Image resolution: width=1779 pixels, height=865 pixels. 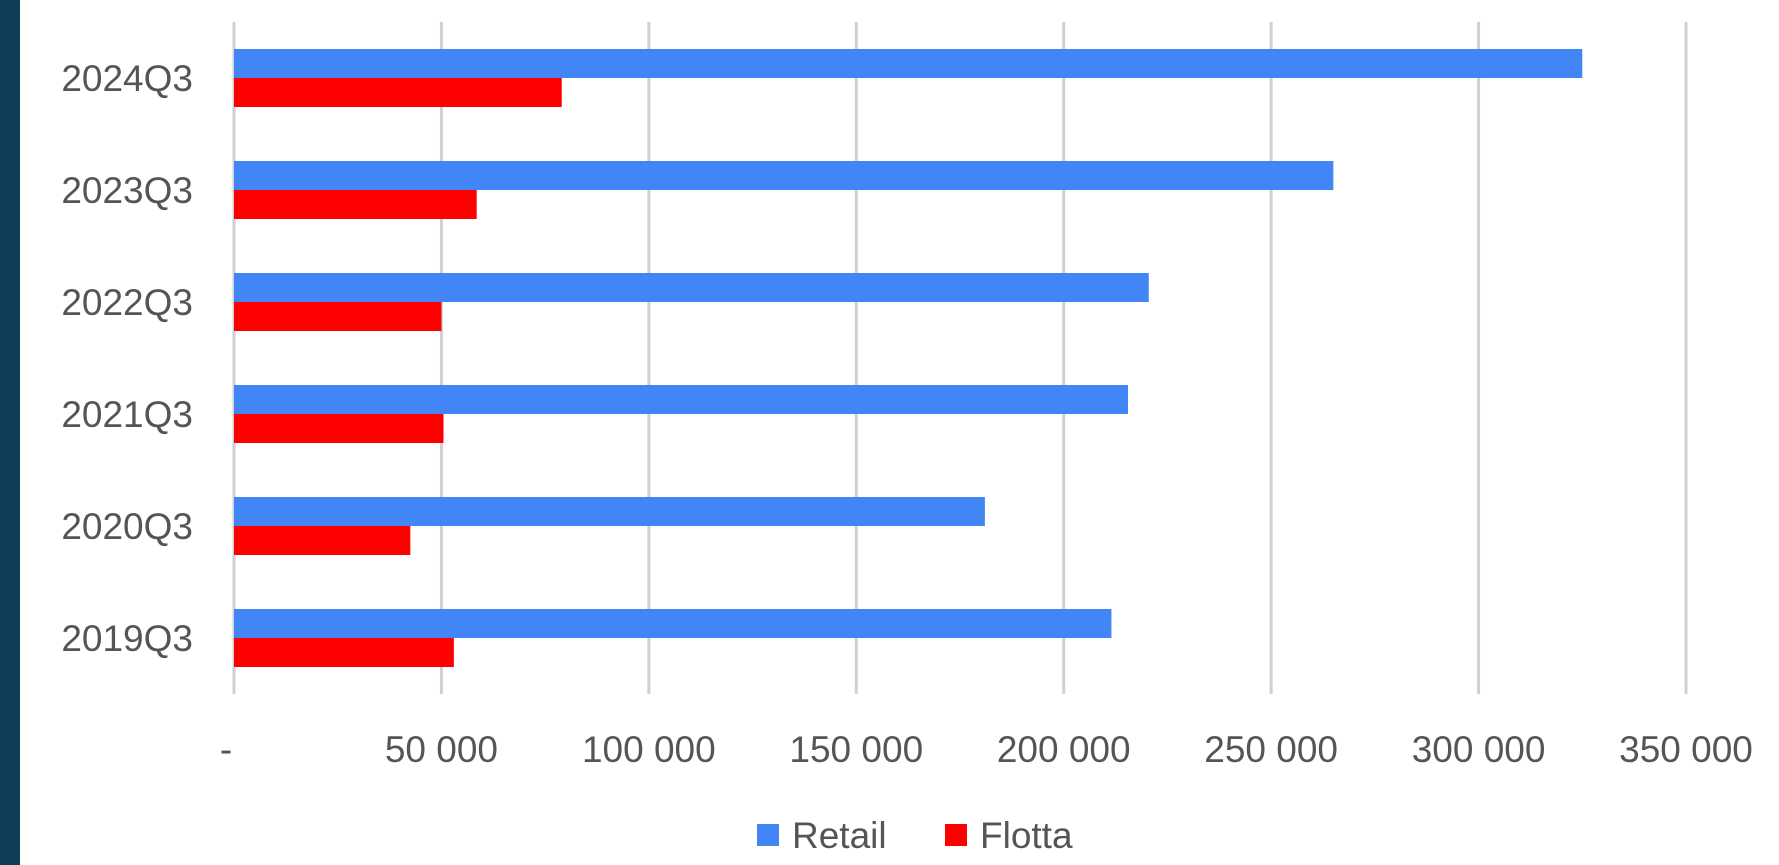 I want to click on legend-swatch-flotta, so click(x=956, y=835).